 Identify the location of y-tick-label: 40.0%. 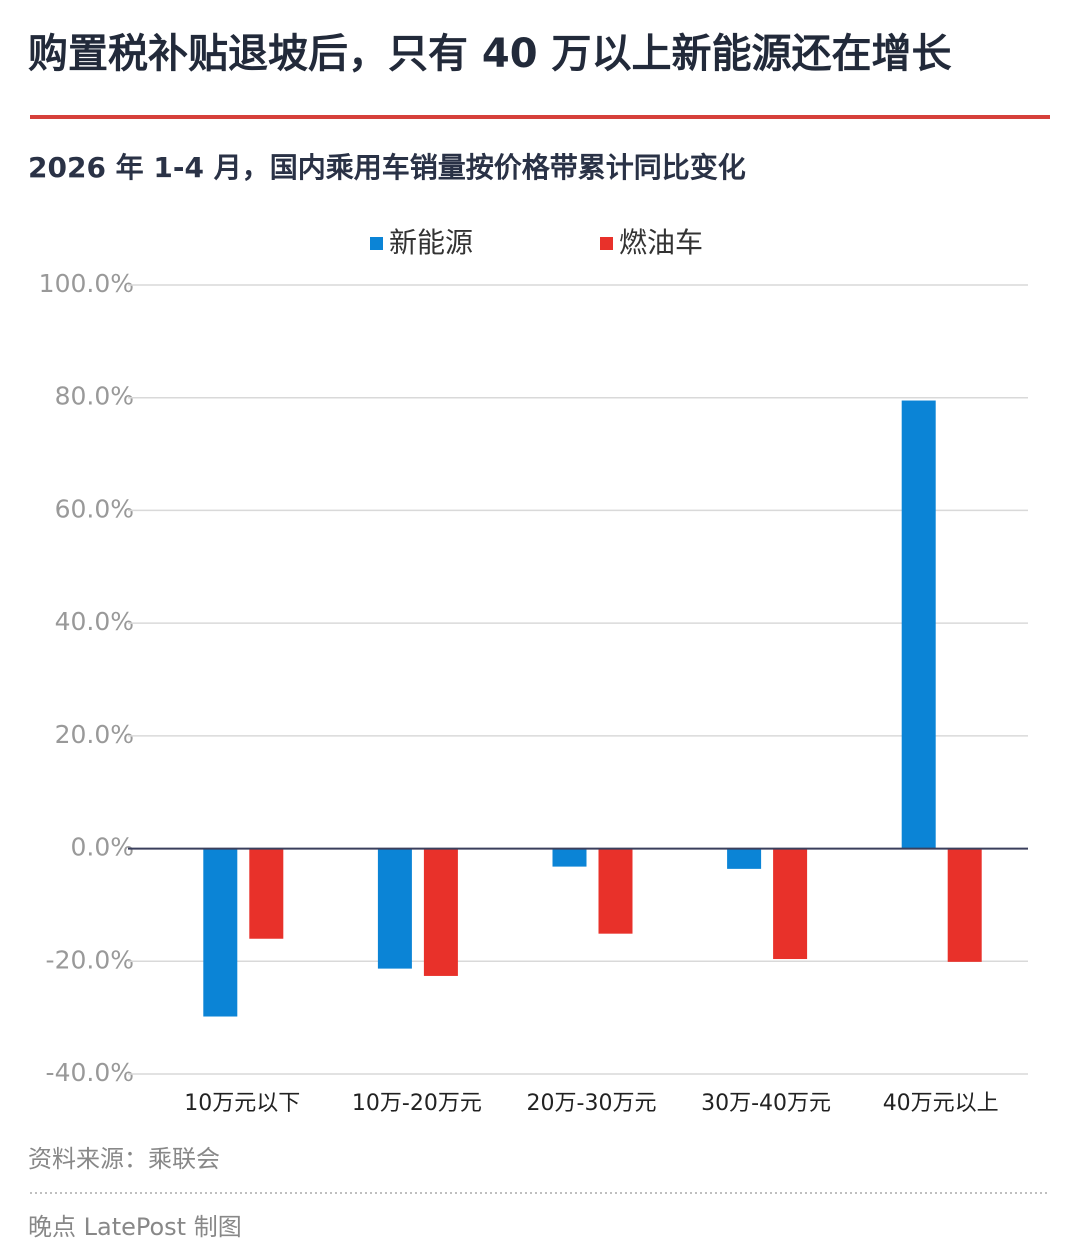
(94, 621).